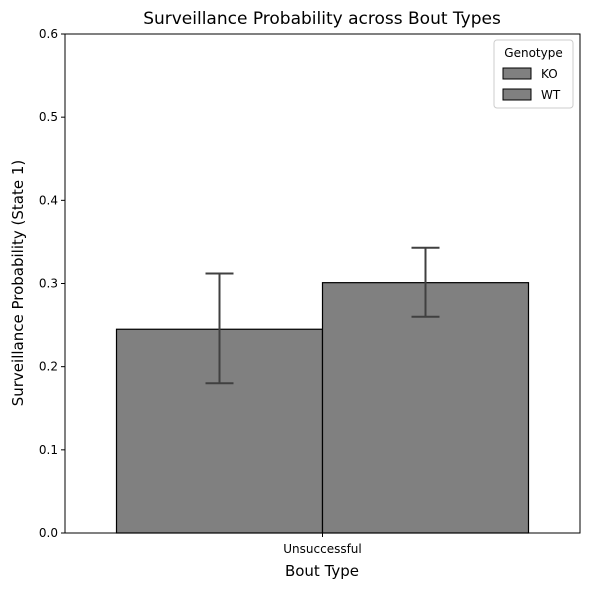  What do you see at coordinates (18, 283) in the screenshot?
I see `y-axis-label: Surveillance Probability (State 1)` at bounding box center [18, 283].